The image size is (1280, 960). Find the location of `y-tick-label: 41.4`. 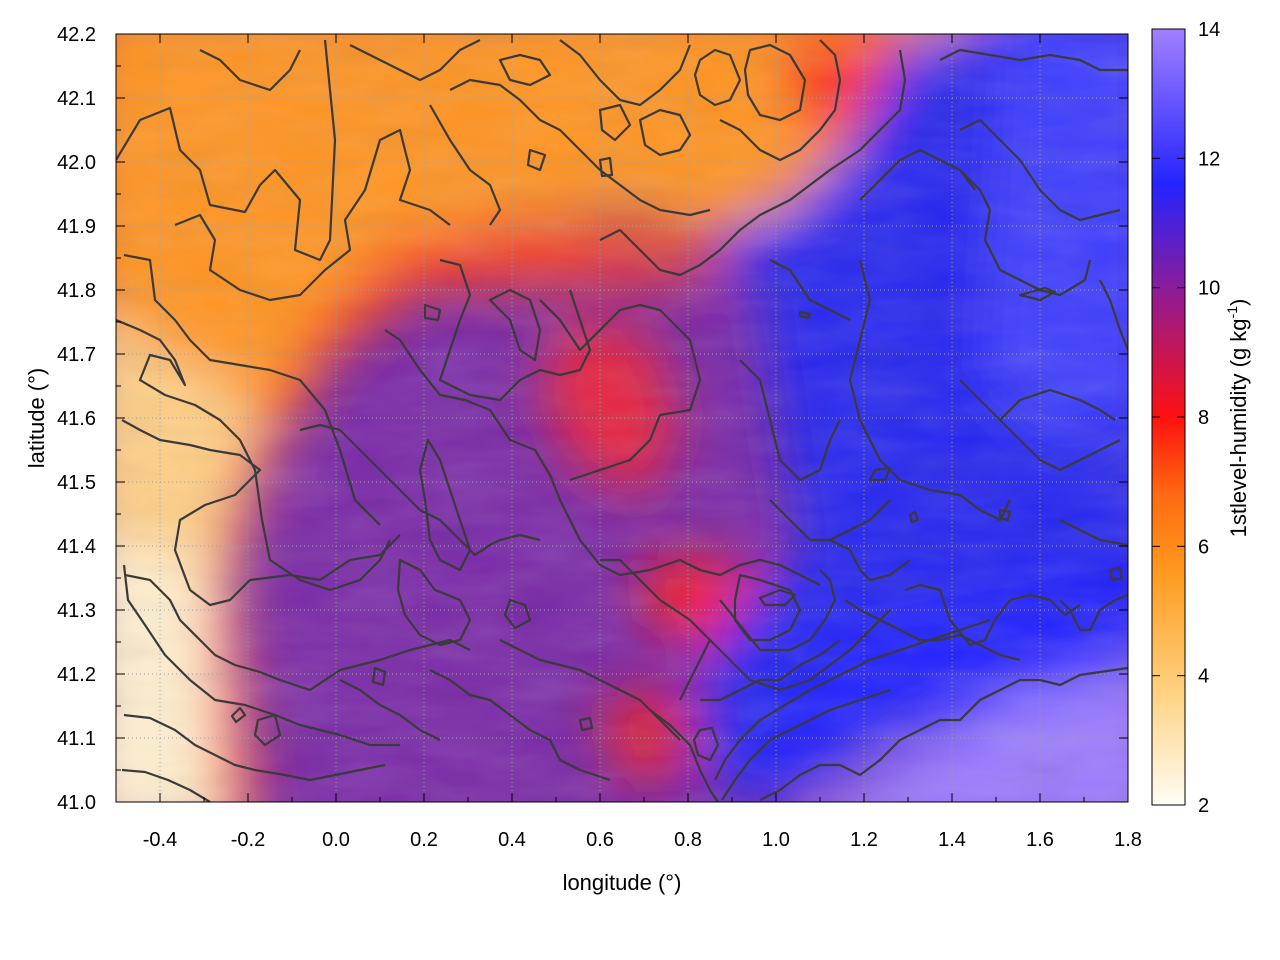

y-tick-label: 41.4 is located at coordinates (76, 547).